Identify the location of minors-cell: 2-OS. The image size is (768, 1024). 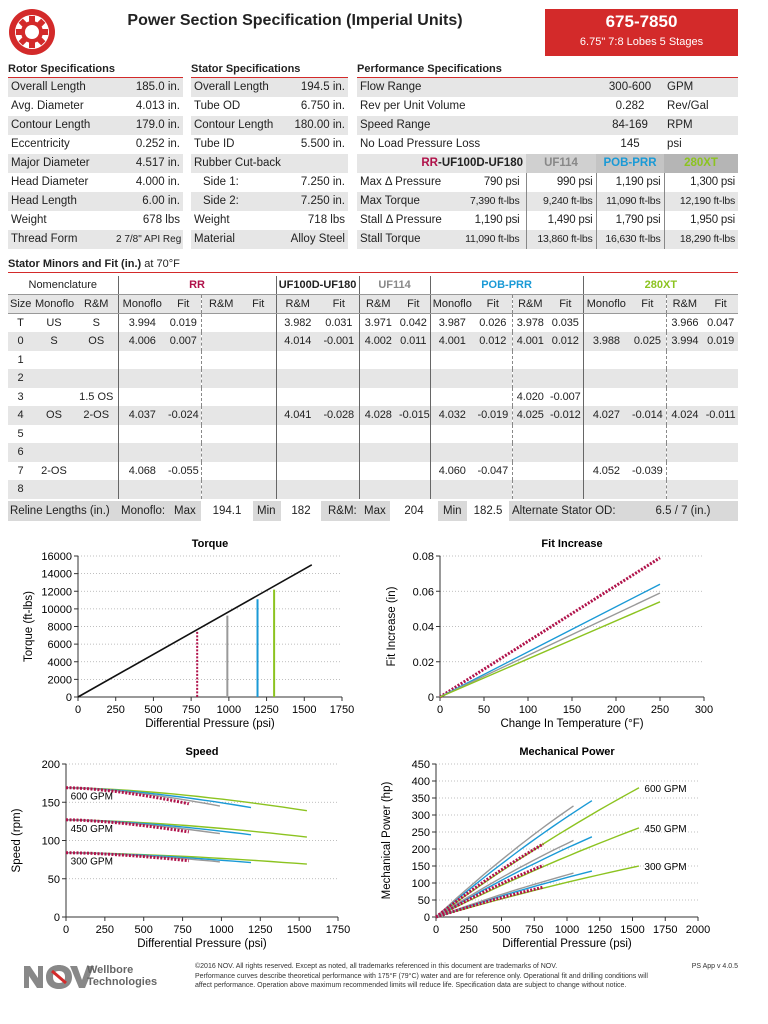
(54, 470).